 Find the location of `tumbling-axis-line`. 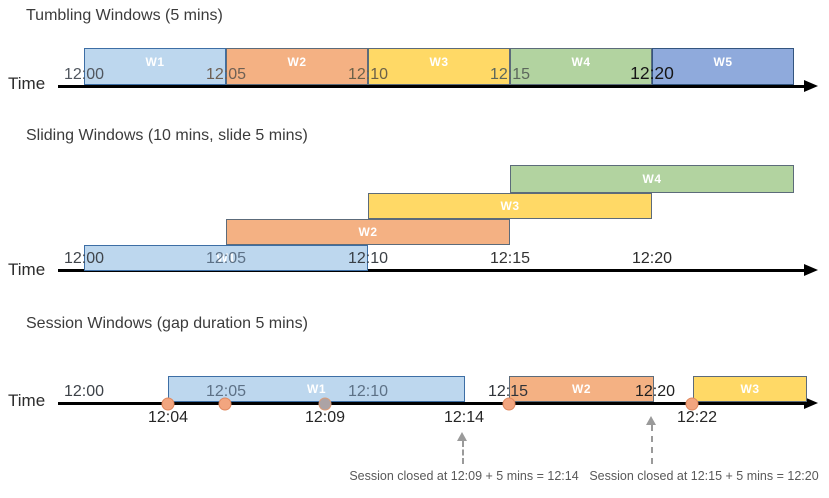

tumbling-axis-line is located at coordinates (434, 86).